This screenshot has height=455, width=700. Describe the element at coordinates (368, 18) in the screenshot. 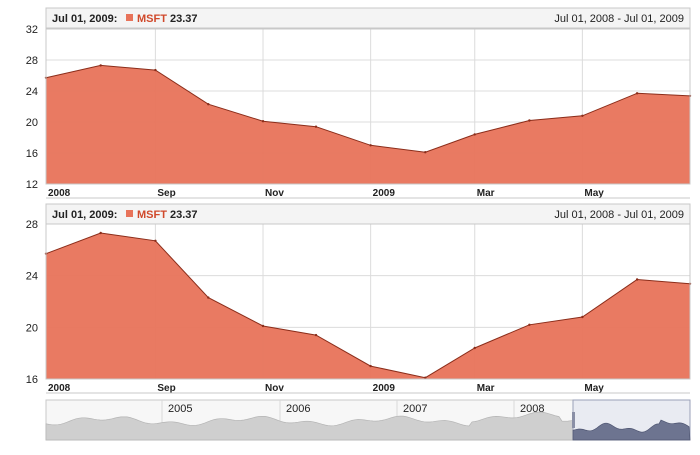

I see `panel-header` at that location.